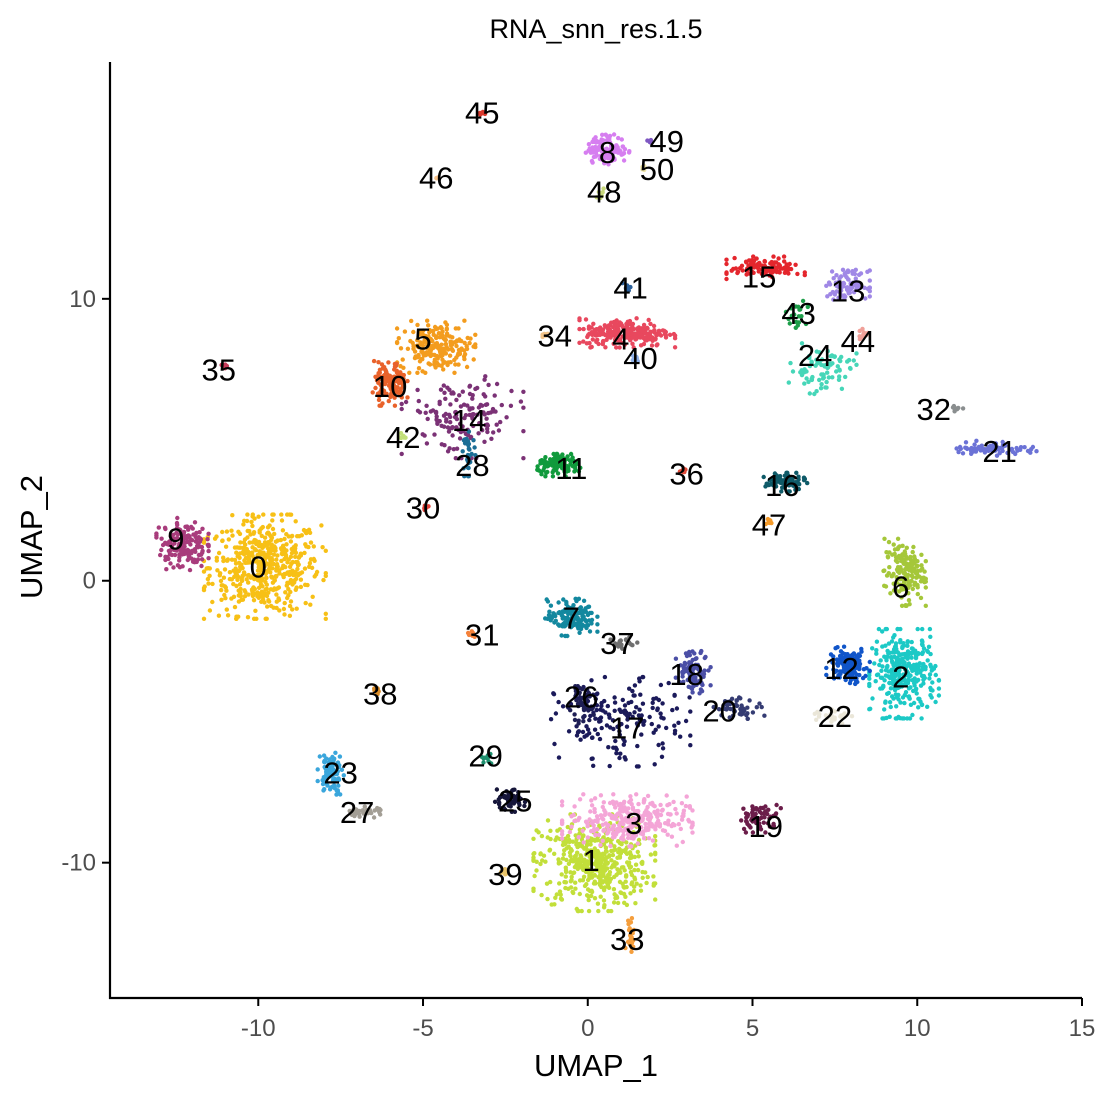 This screenshot has height=1100, width=1100. What do you see at coordinates (785, 482) in the screenshot?
I see `cluster-16-points` at bounding box center [785, 482].